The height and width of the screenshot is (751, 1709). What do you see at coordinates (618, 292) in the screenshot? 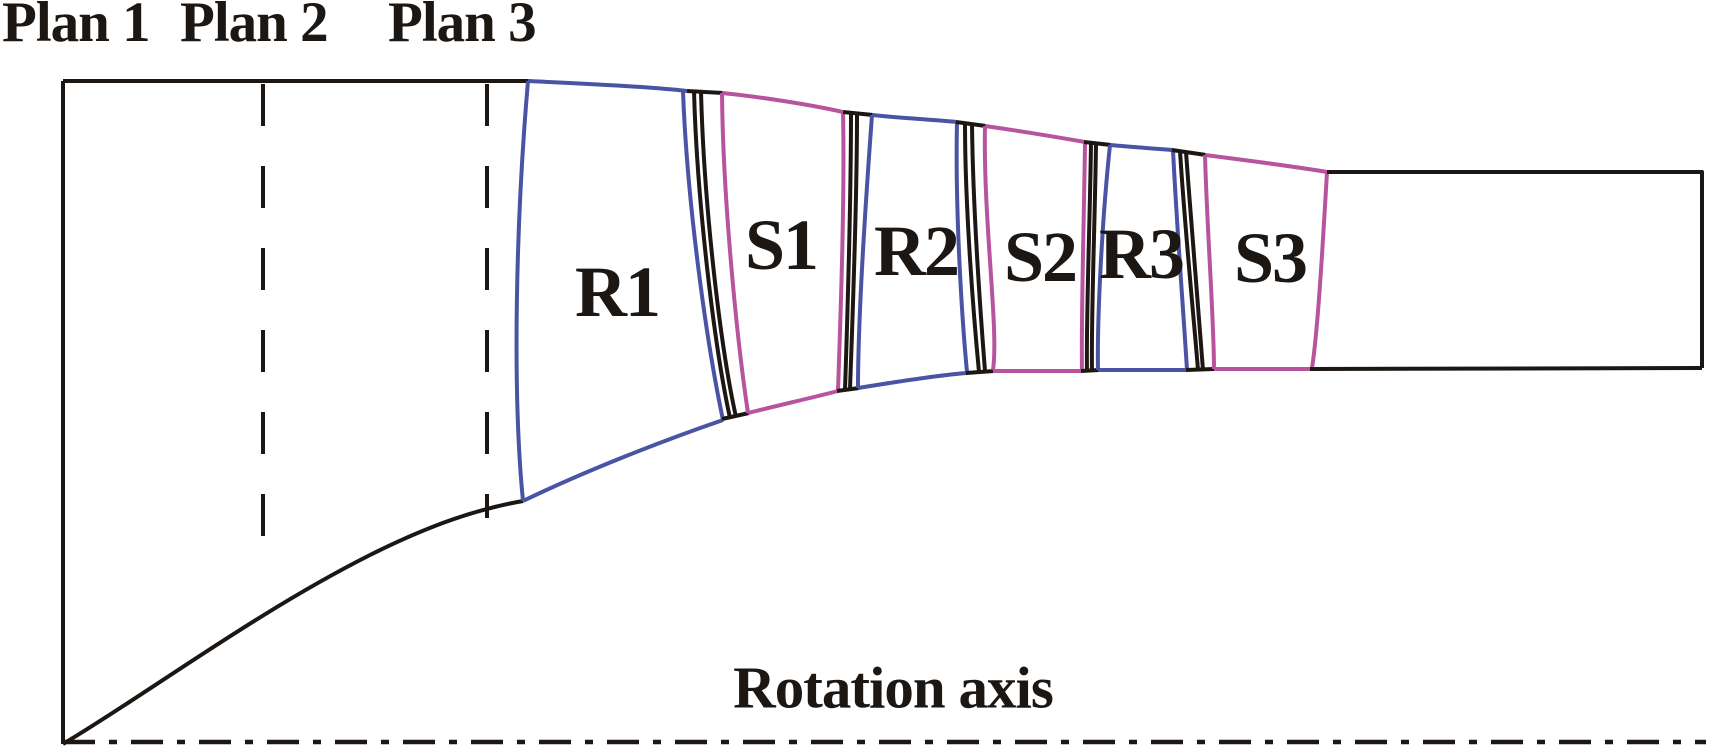
I see `rotor-1-label: R1` at bounding box center [618, 292].